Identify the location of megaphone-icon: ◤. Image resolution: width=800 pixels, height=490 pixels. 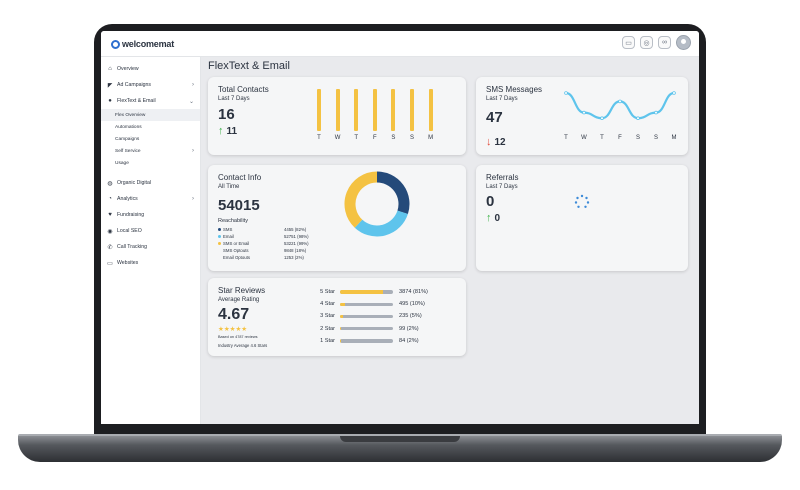
(110, 85).